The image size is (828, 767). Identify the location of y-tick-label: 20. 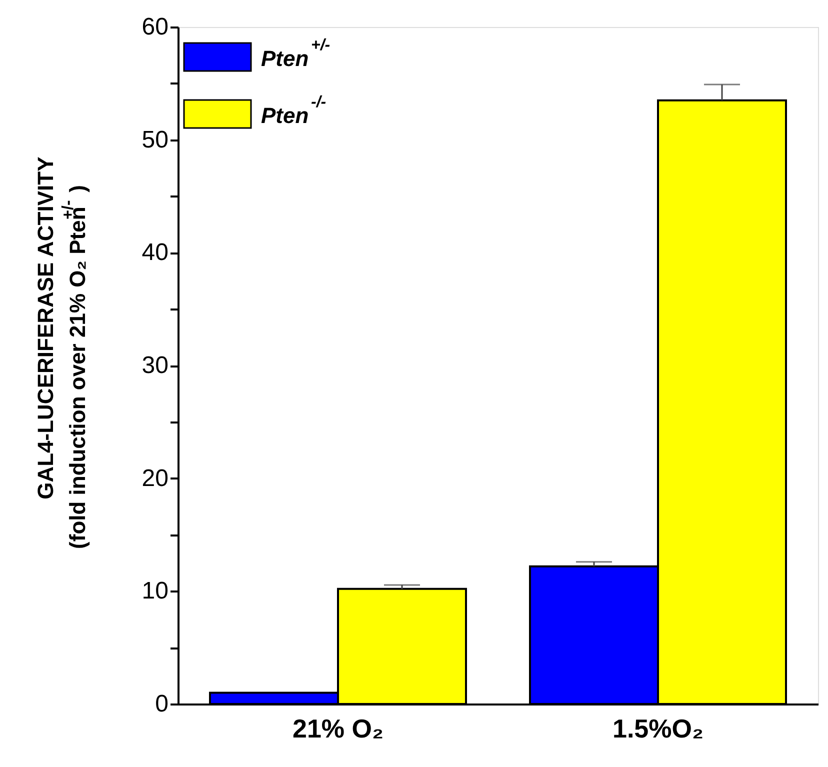
(155, 478).